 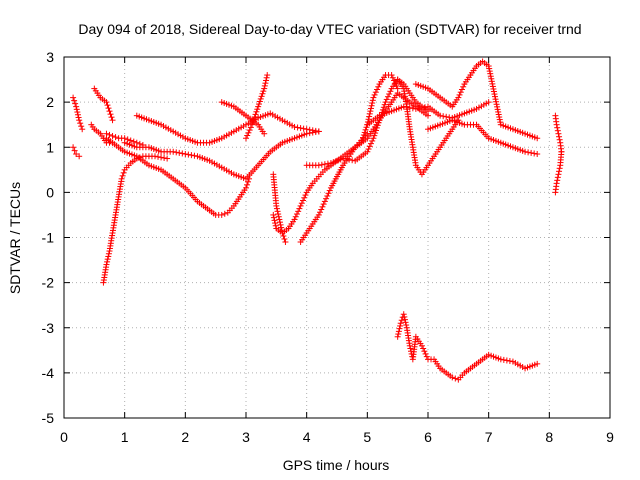 What do you see at coordinates (50, 102) in the screenshot?
I see `y-tick-label: 2` at bounding box center [50, 102].